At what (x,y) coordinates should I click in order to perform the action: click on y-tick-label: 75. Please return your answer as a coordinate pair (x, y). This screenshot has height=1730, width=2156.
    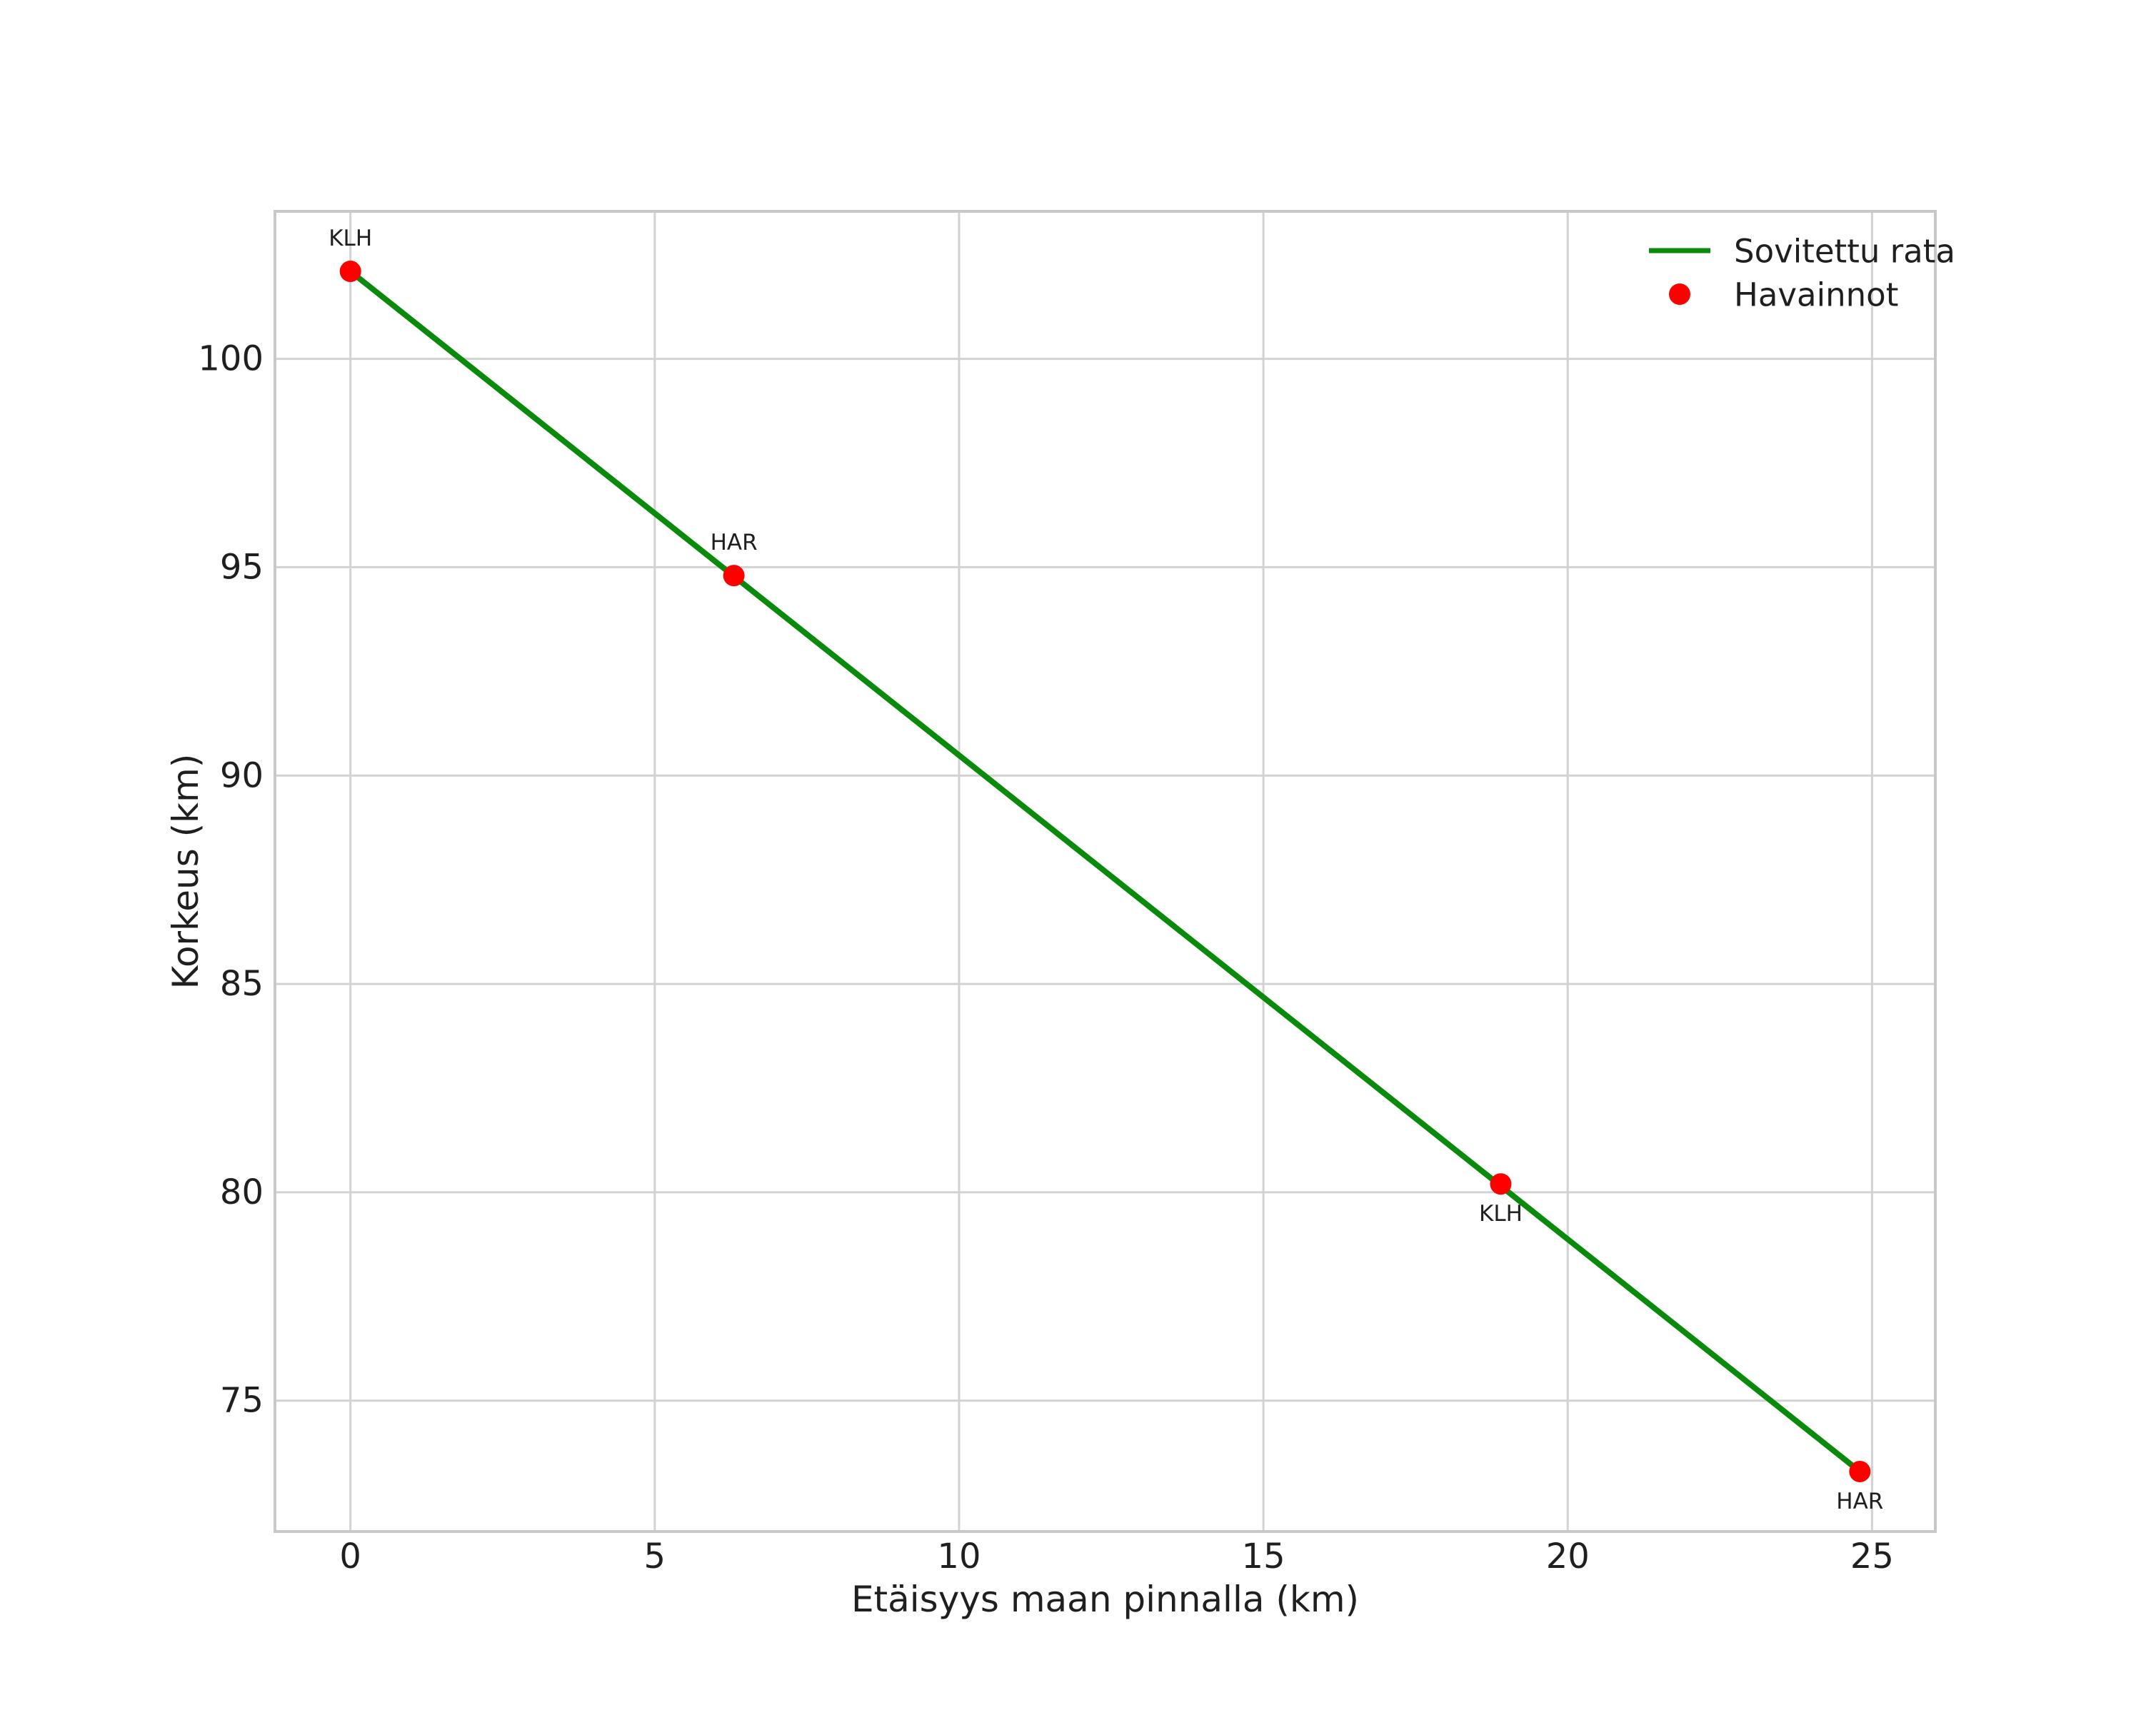
    Looking at the image, I should click on (242, 1401).